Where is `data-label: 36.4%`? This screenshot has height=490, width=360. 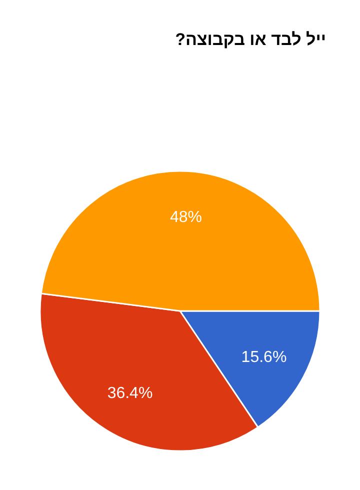
data-label: 36.4% is located at coordinates (130, 393).